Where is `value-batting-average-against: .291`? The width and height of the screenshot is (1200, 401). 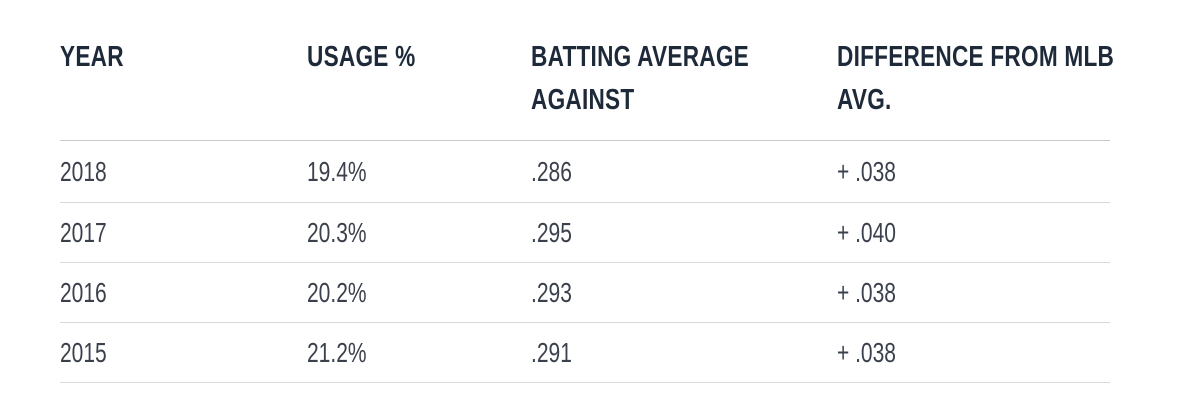
value-batting-average-against: .291 is located at coordinates (551, 352).